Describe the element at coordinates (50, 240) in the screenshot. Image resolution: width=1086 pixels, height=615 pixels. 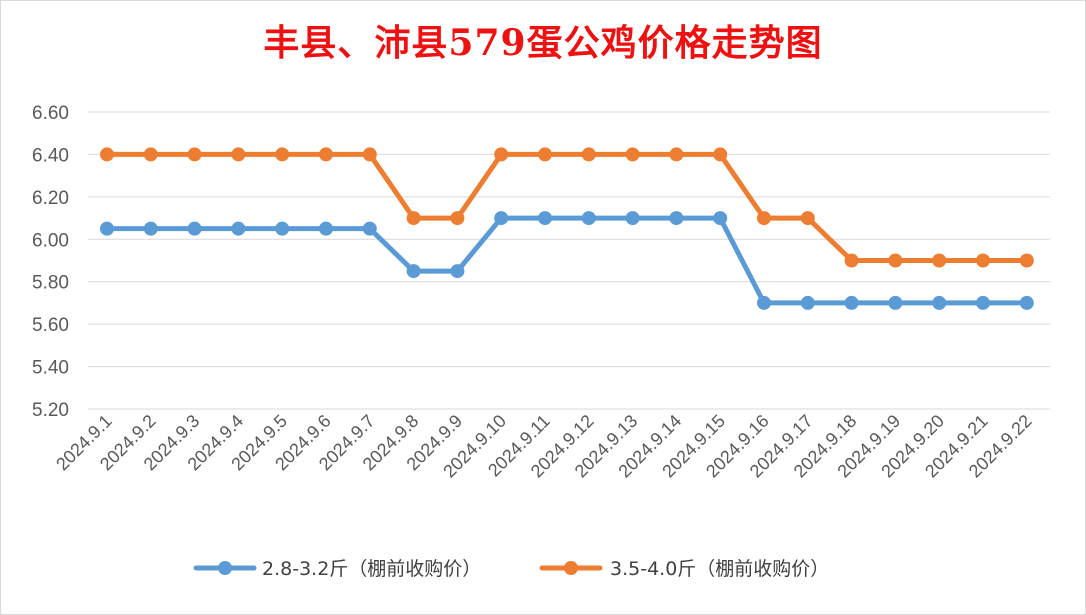
I see `y-tick-label: 6.00` at that location.